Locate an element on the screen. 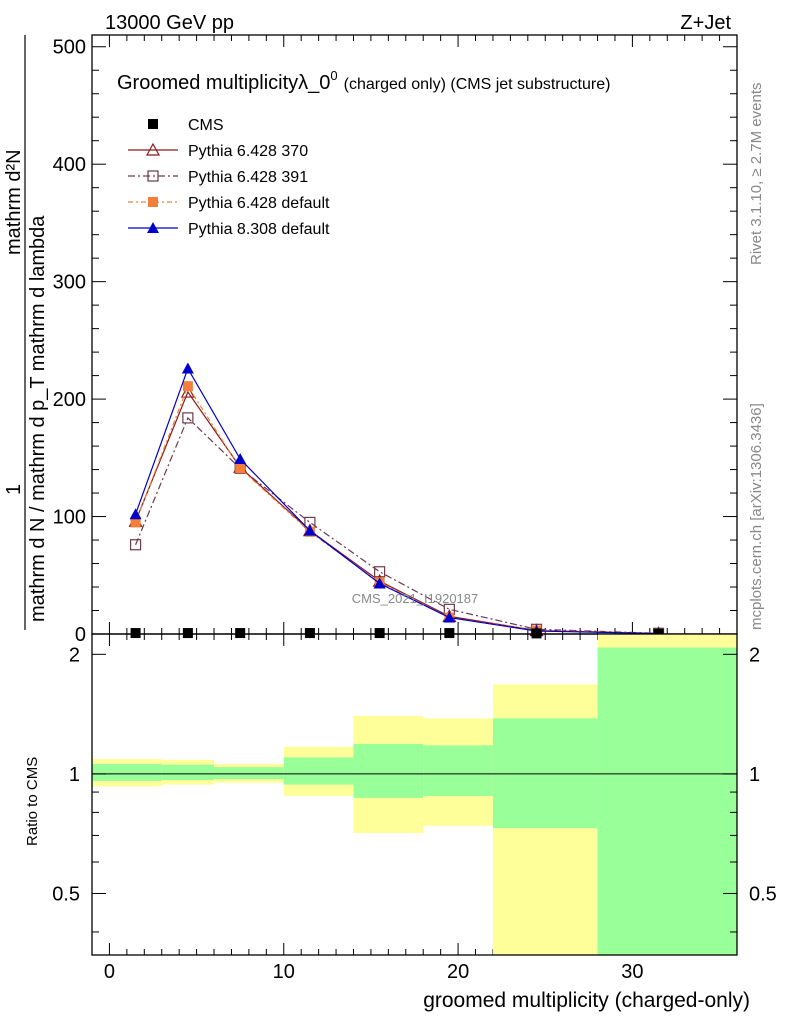 This screenshot has width=786, height=1024. legend-item: CMS is located at coordinates (186, 125).